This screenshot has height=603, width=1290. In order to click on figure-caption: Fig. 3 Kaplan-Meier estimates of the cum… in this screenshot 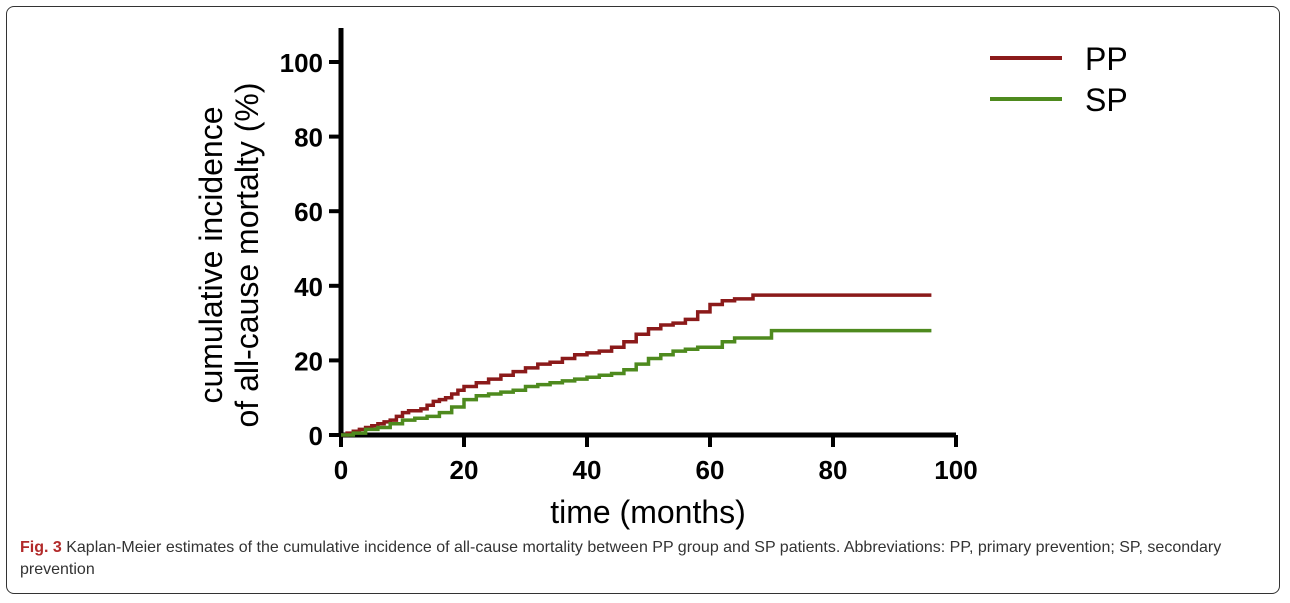, I will do `click(640, 559)`.